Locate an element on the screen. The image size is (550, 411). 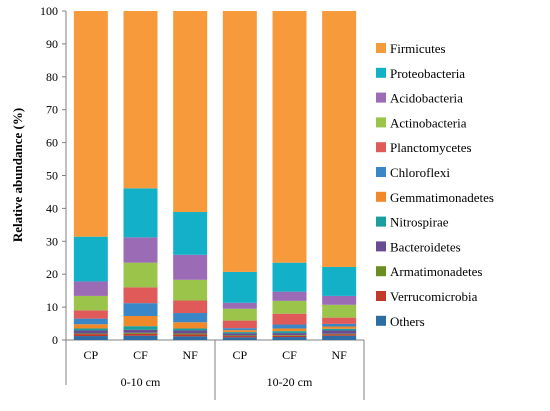
legend-swatch-verrucomicrobia is located at coordinates (381, 296).